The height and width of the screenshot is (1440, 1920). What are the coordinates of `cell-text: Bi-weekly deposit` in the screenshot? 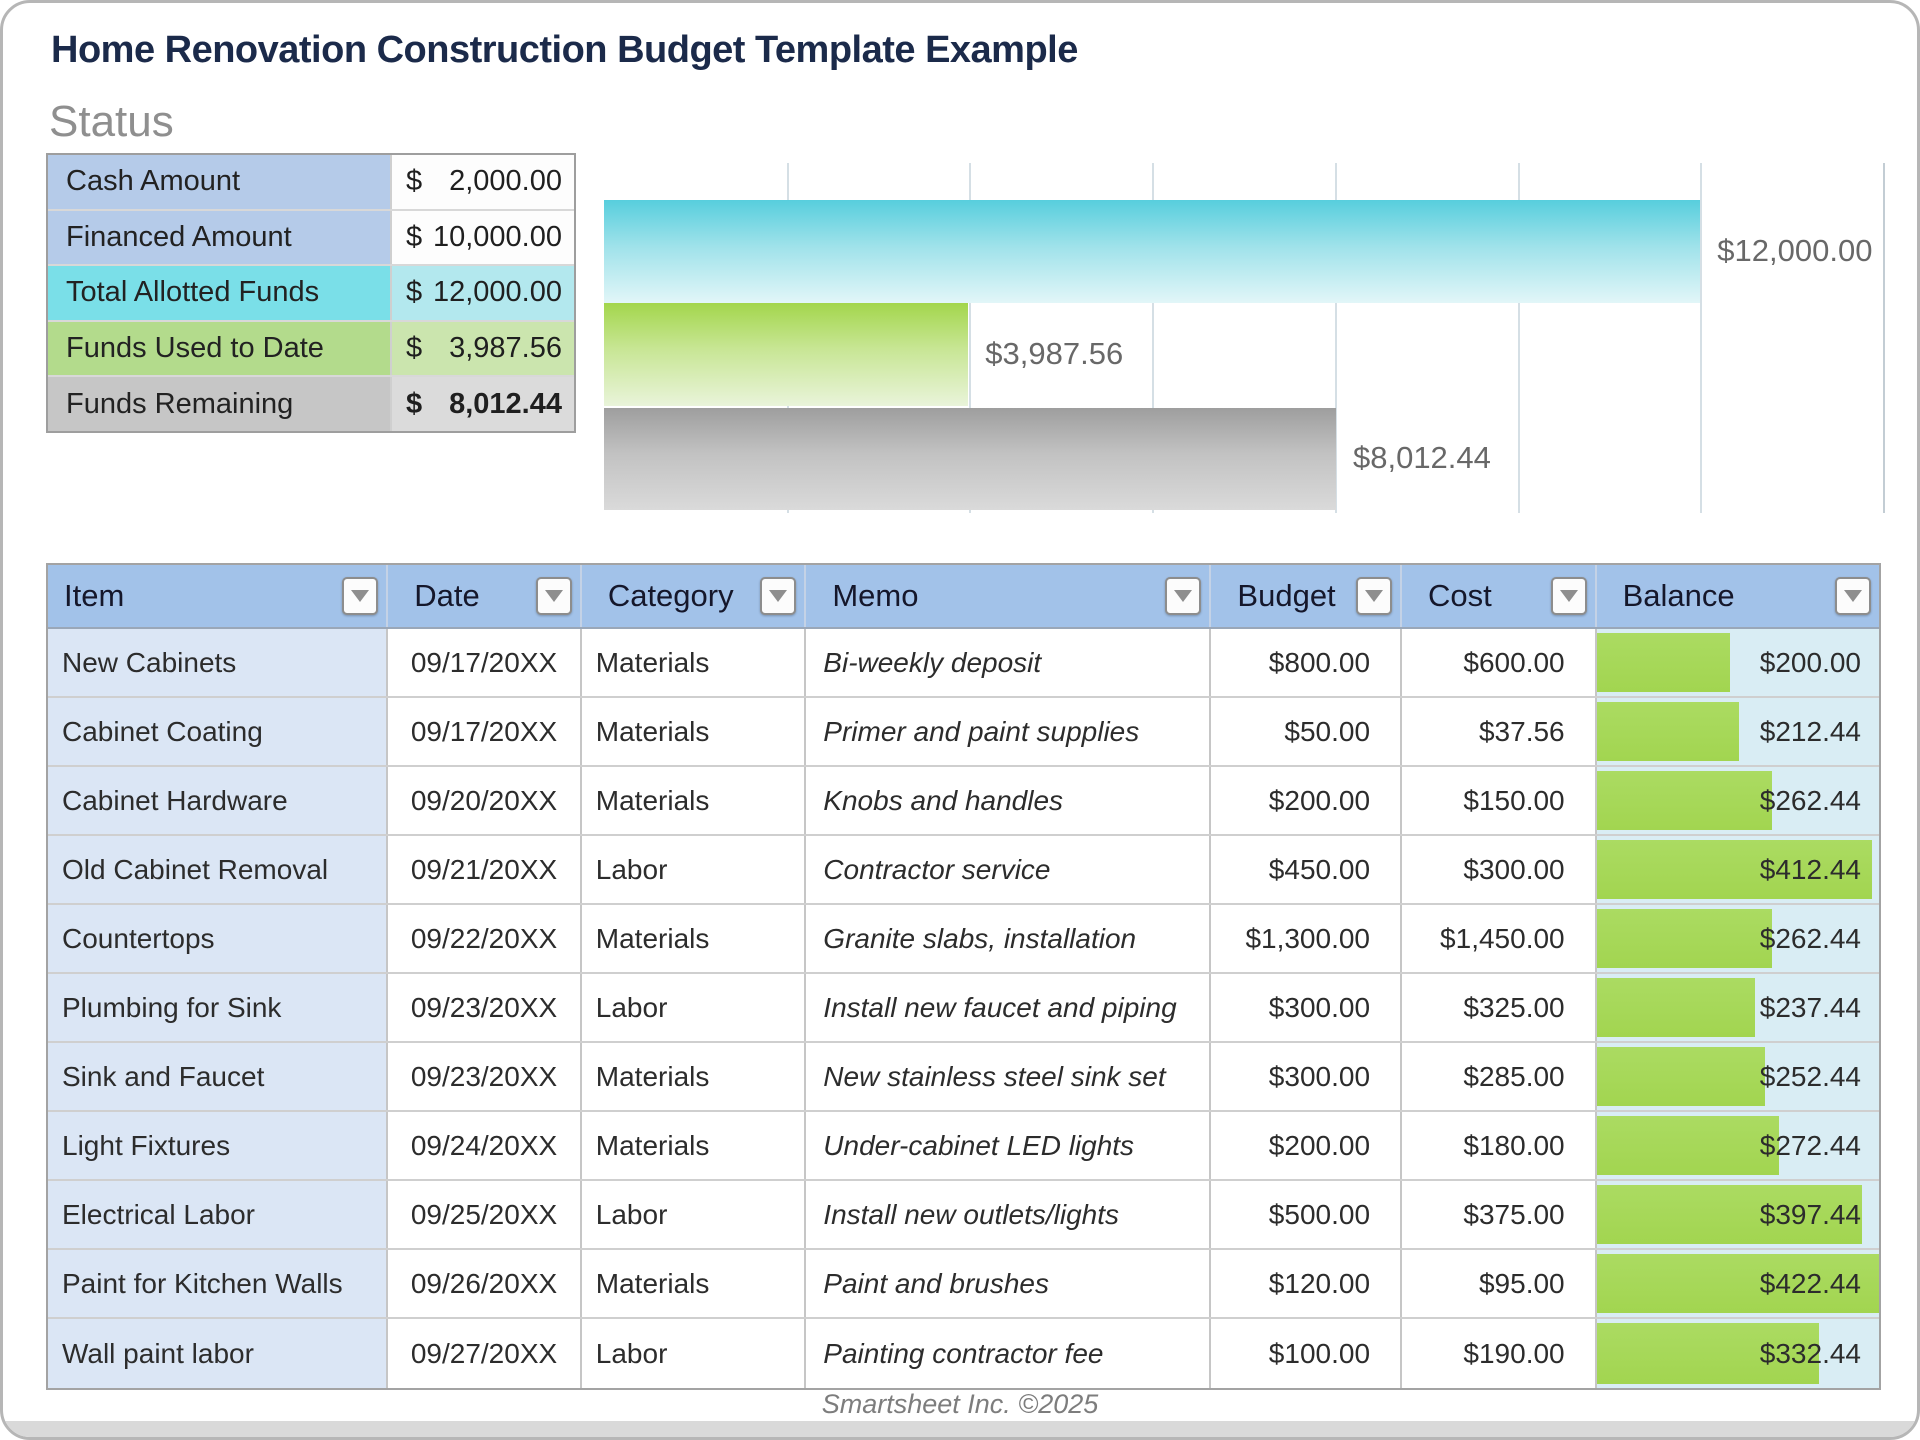 It's located at (932, 662).